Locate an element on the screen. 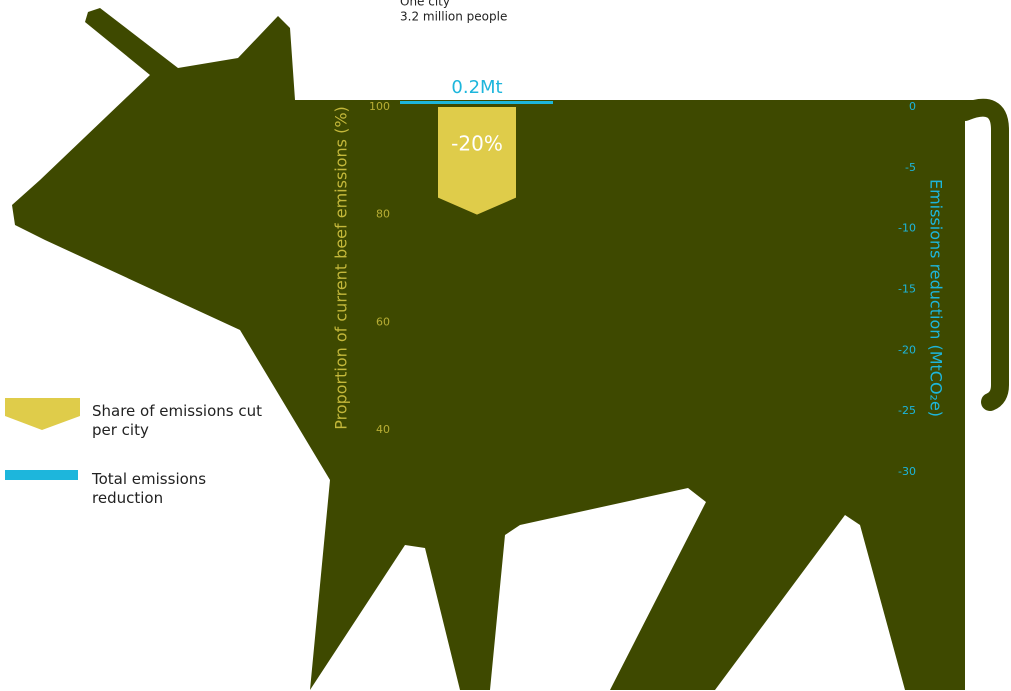 The width and height of the screenshot is (1011, 691). y2-axis-title: Emissions reduction (MtCO₂e) is located at coordinates (936, 298).